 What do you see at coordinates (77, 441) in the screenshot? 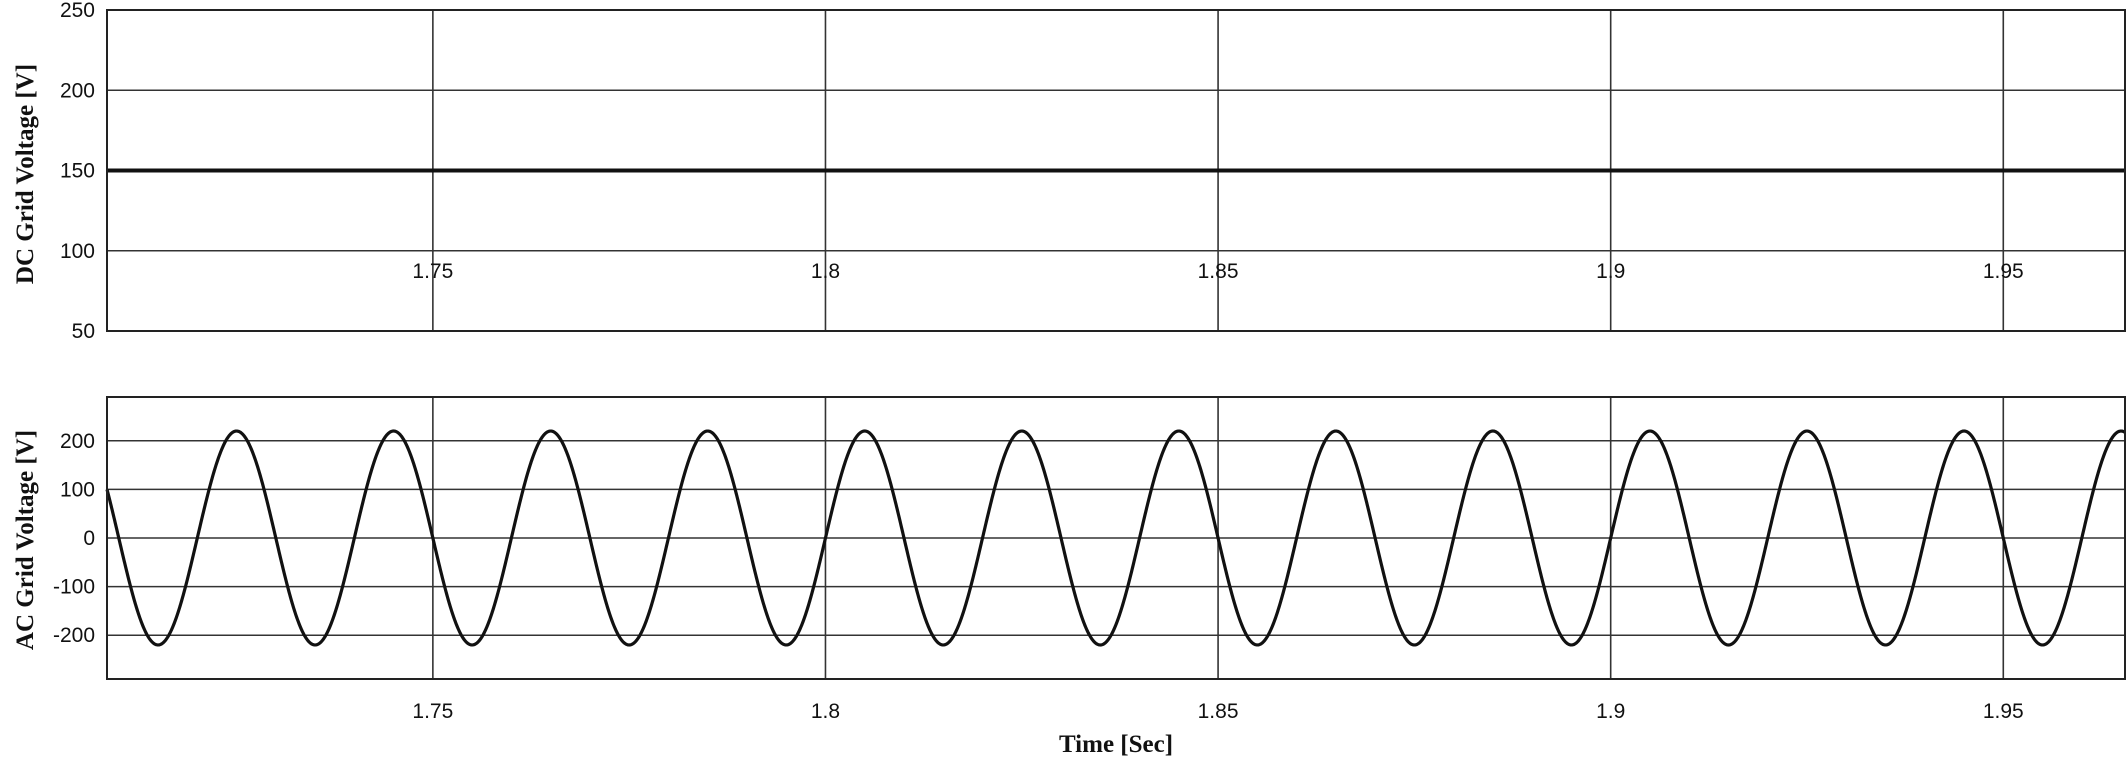
I see `ac-y-tick-label: 200` at bounding box center [77, 441].